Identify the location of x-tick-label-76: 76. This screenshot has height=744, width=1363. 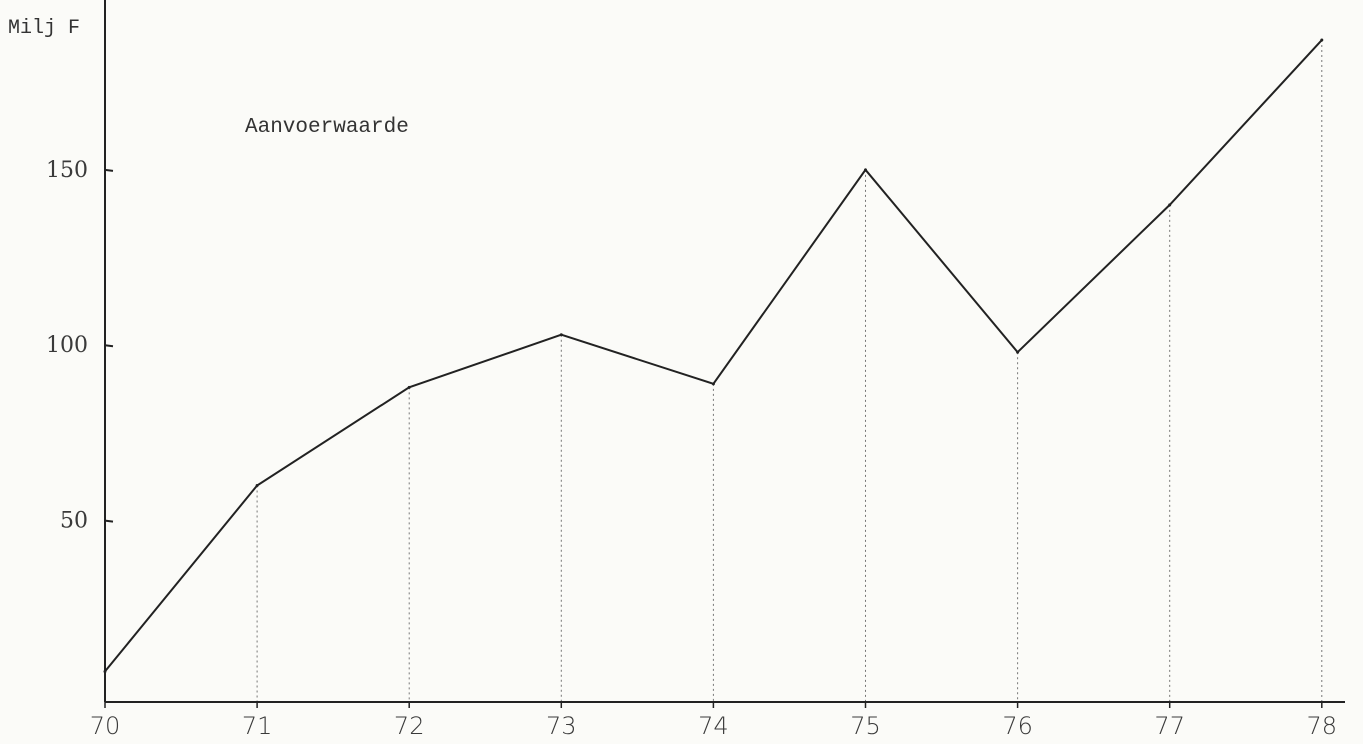
(1017, 726).